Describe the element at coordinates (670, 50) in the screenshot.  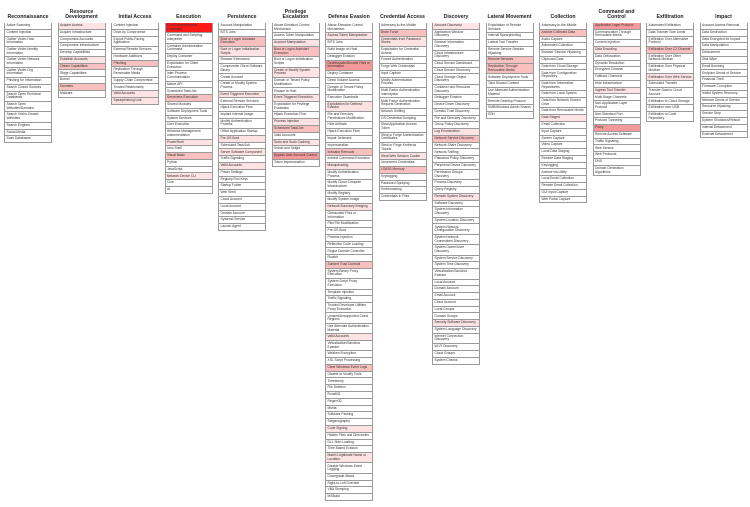
I see `technique-cell: Exfiltration Over C2 Channel` at that location.